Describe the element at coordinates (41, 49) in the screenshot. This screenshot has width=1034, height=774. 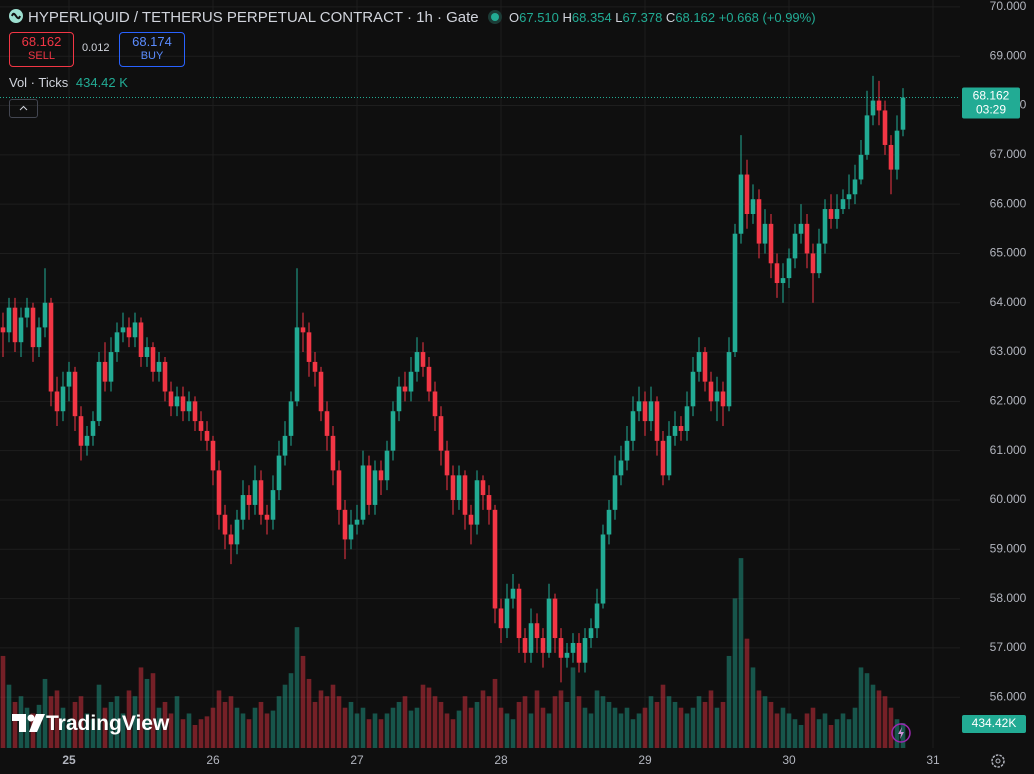
I see `sell-button: 68.162 SELL` at that location.